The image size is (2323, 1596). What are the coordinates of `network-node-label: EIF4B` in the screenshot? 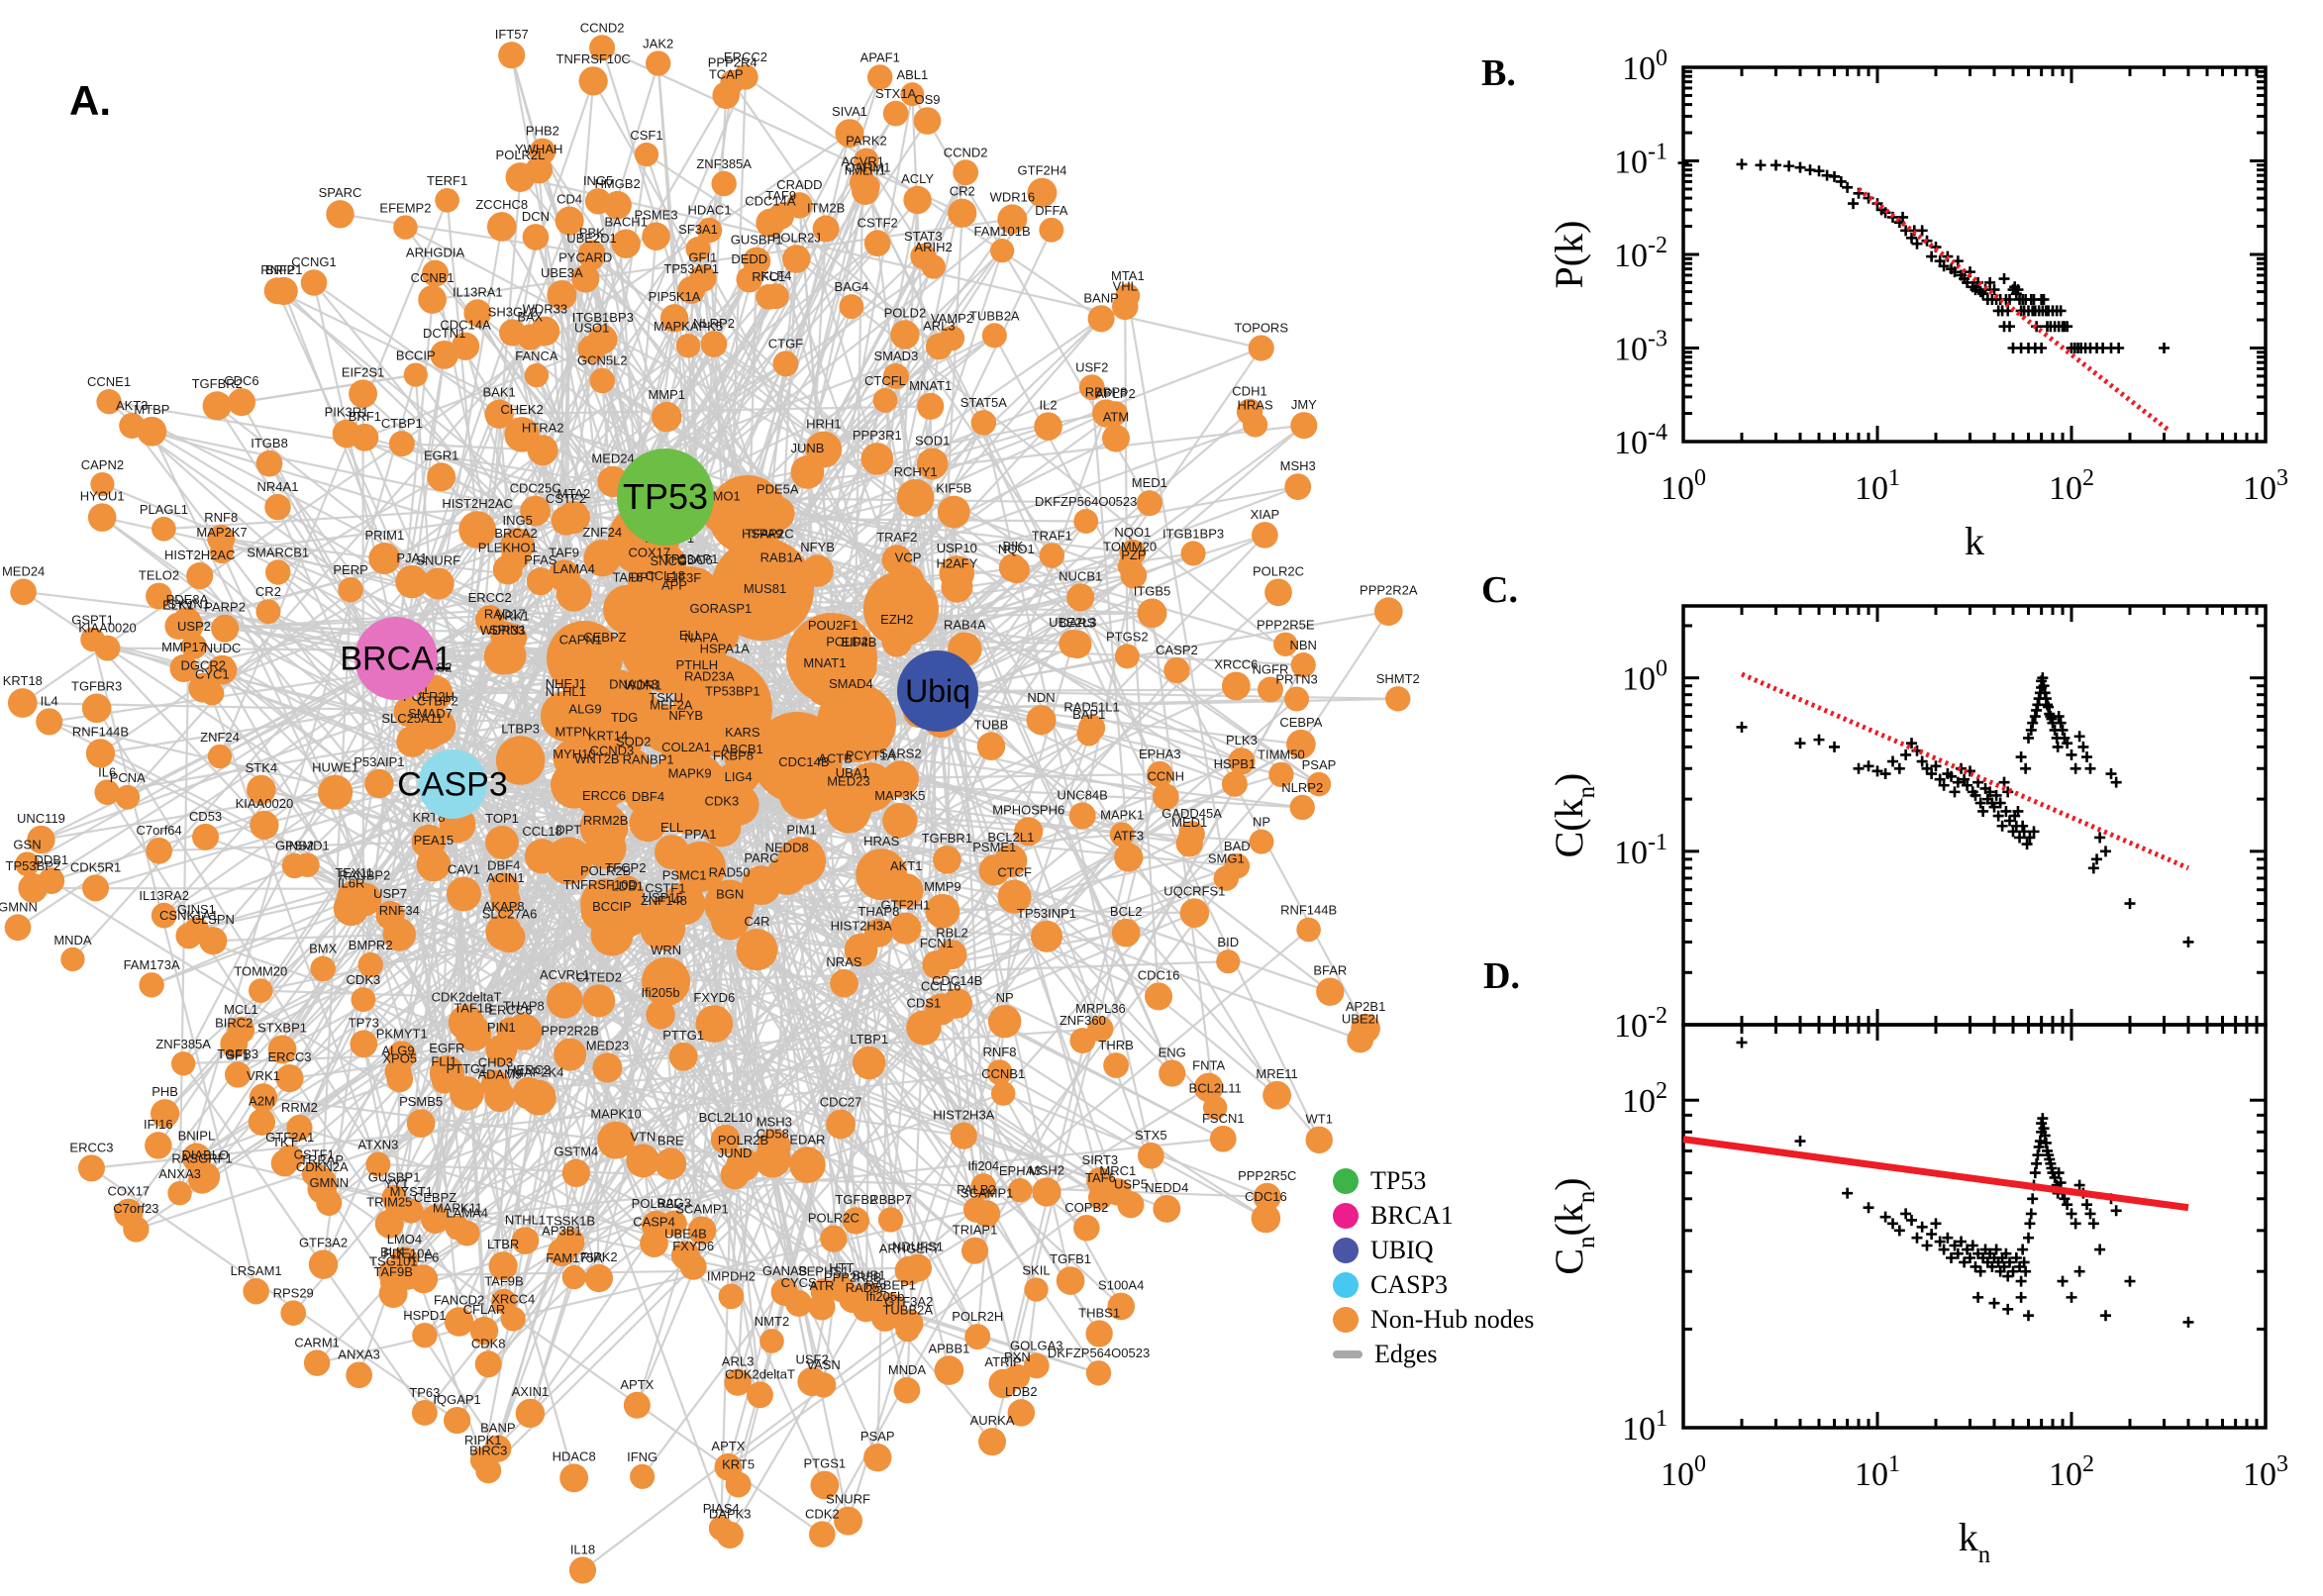 It's located at (858, 642).